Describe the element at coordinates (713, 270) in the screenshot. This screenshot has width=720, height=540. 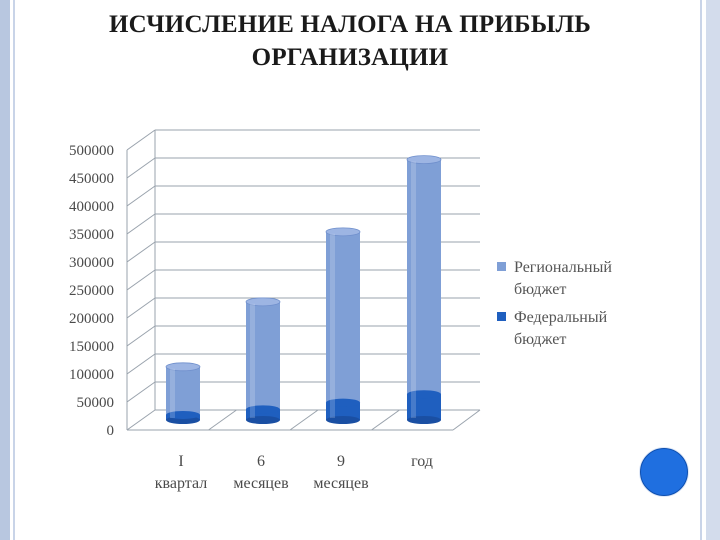
I see `right-frame-bar` at that location.